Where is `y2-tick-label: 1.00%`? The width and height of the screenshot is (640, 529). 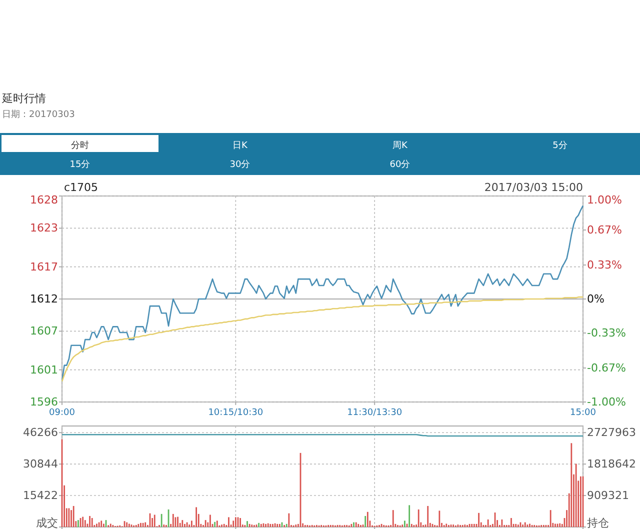 y2-tick-label: 1.00% is located at coordinates (604, 200).